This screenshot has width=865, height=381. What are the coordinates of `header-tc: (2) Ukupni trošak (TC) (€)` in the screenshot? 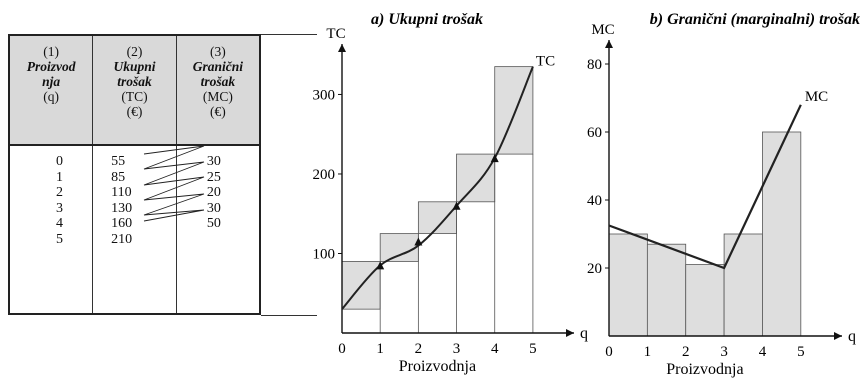 It's located at (134, 90).